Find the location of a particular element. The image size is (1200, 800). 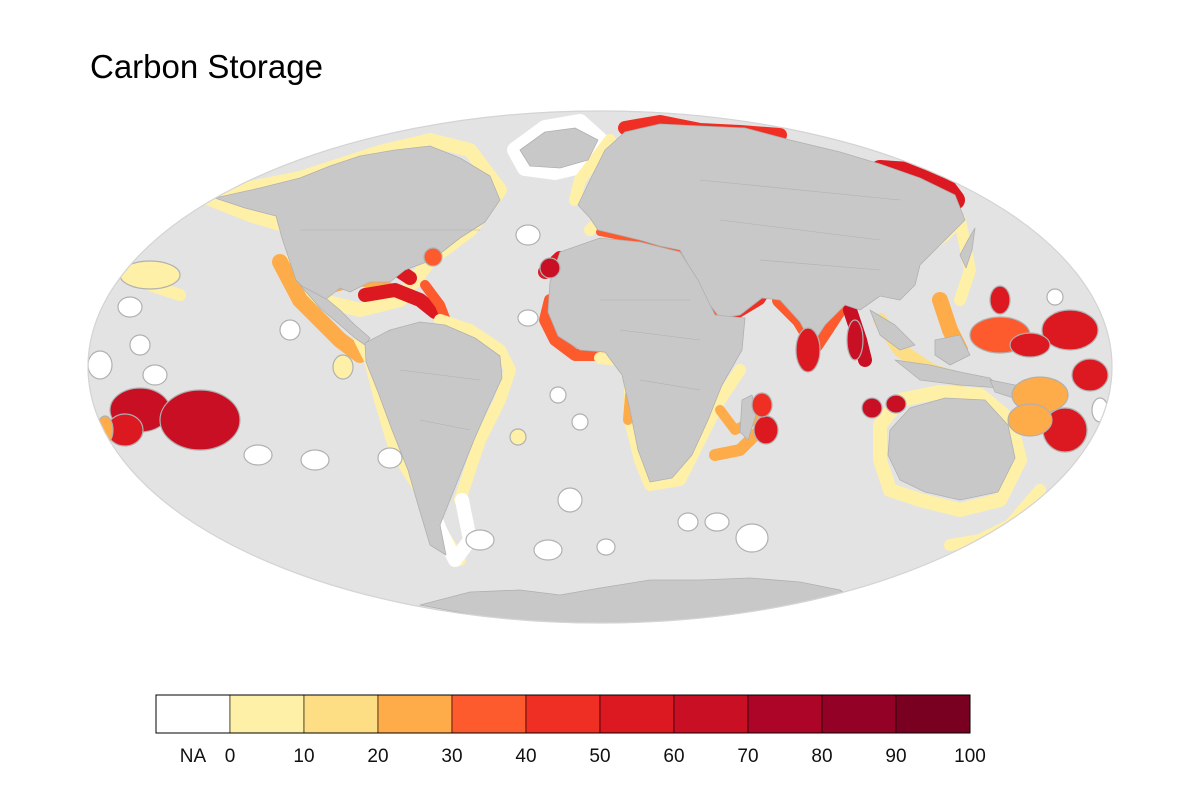

region-cape-verde is located at coordinates (528, 318).